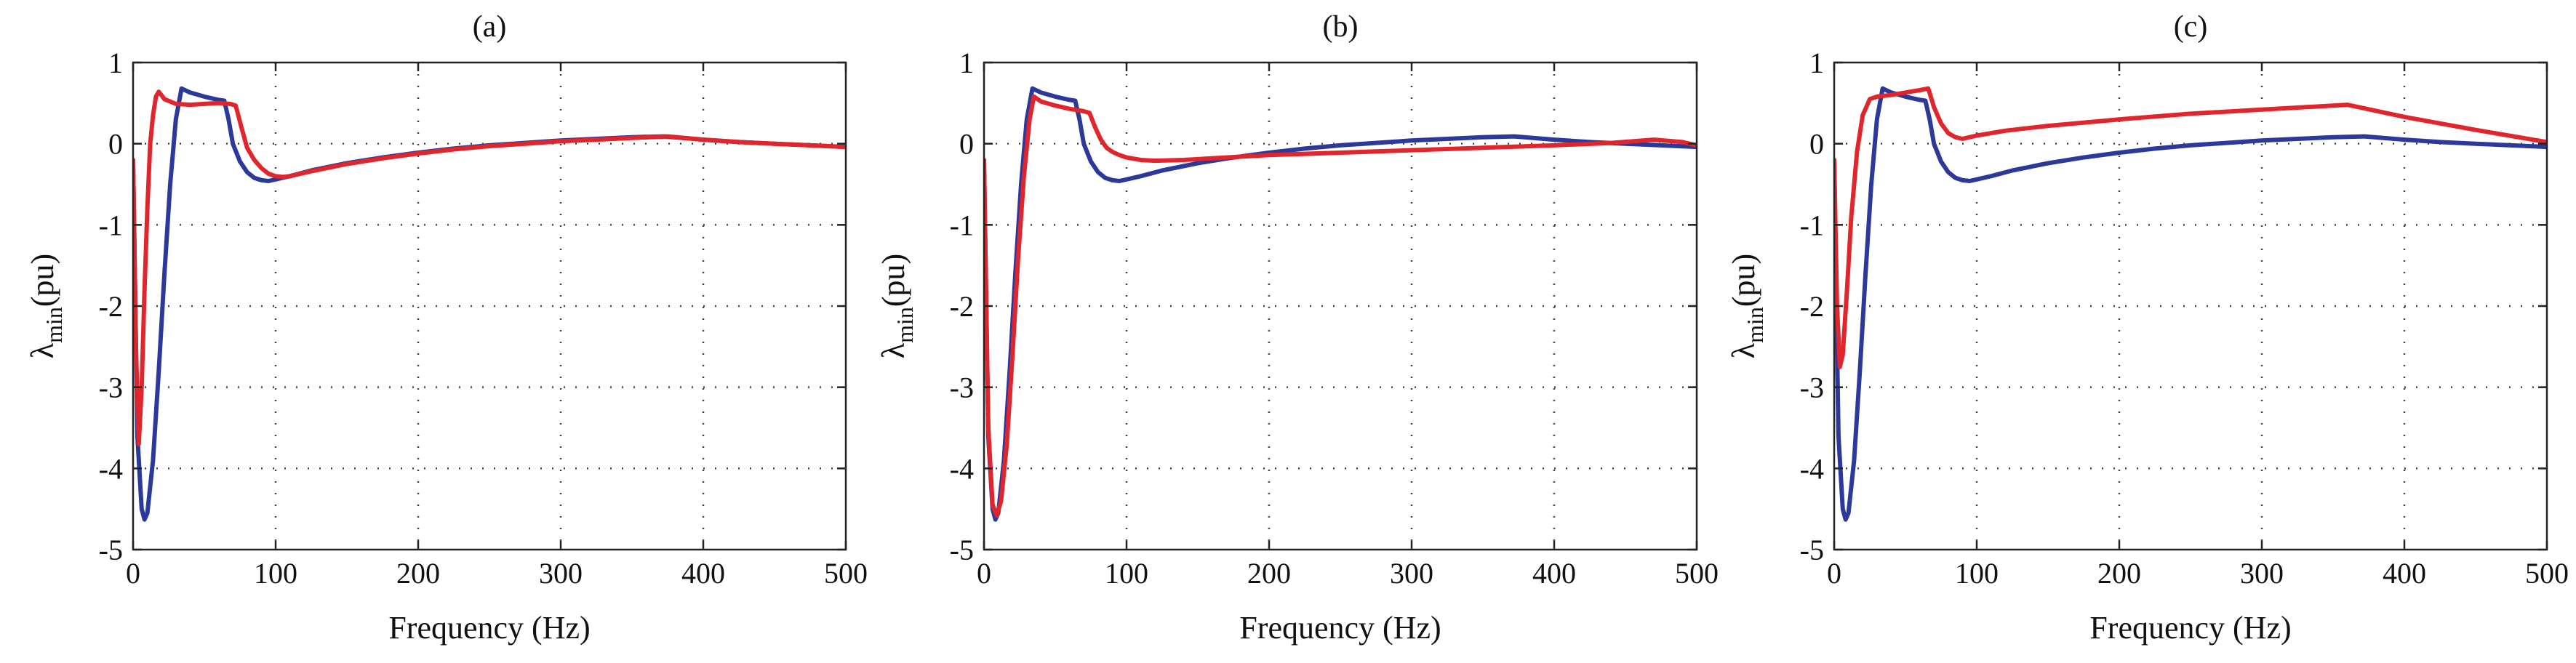 This screenshot has height=663, width=2576. Describe the element at coordinates (2191, 27) in the screenshot. I see `chart-title: (c)` at that location.